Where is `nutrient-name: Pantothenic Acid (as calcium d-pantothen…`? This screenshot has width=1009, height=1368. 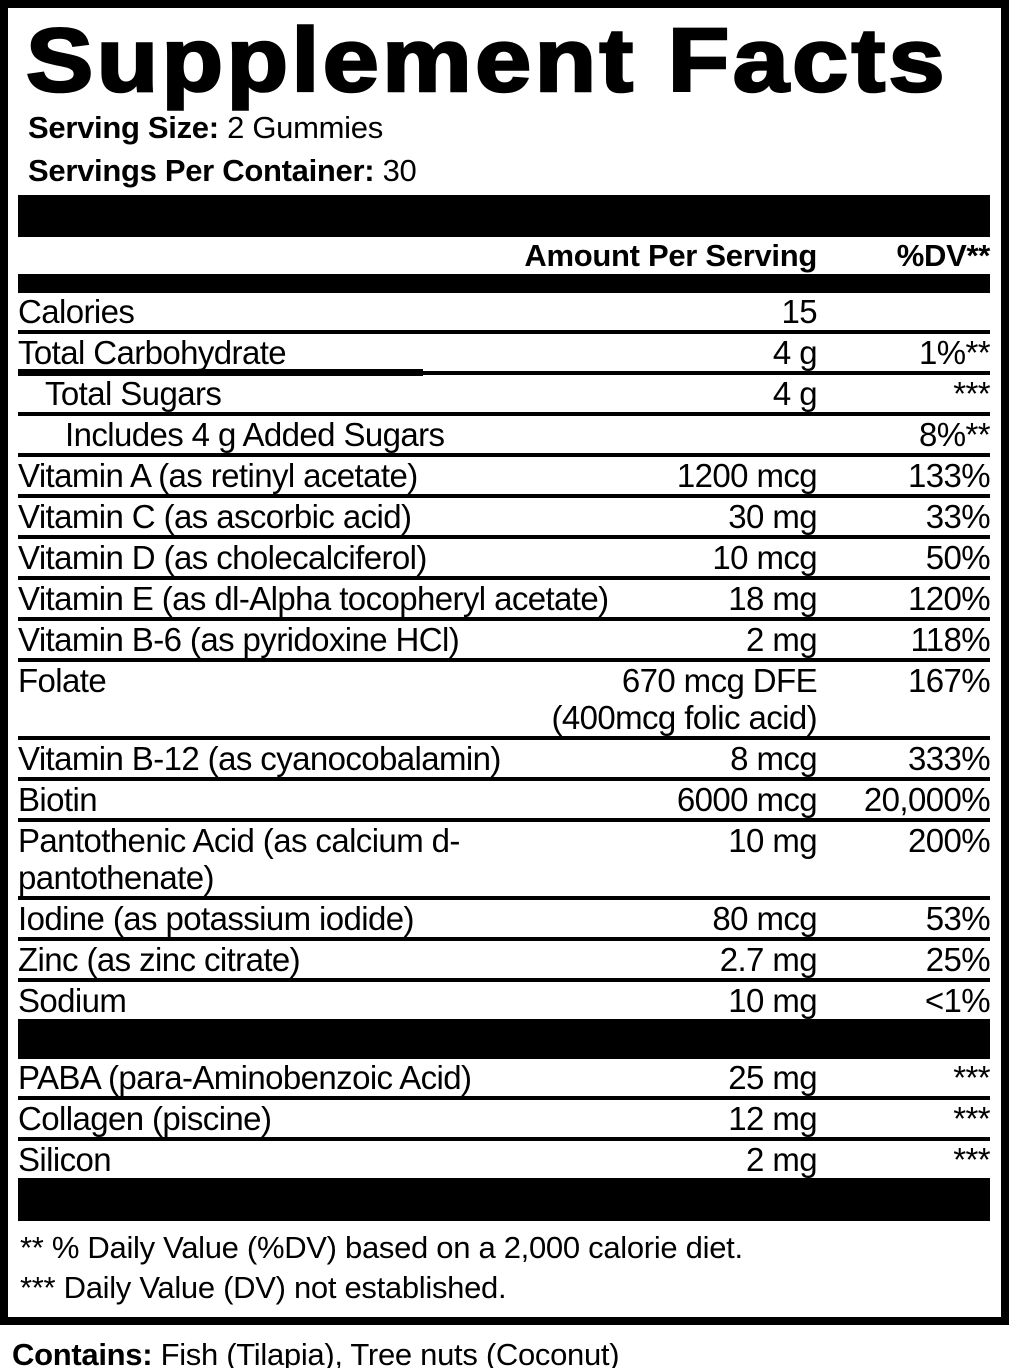
nutrient-name: Pantothenic Acid (as calcium d-pantothen… is located at coordinates (239, 859).